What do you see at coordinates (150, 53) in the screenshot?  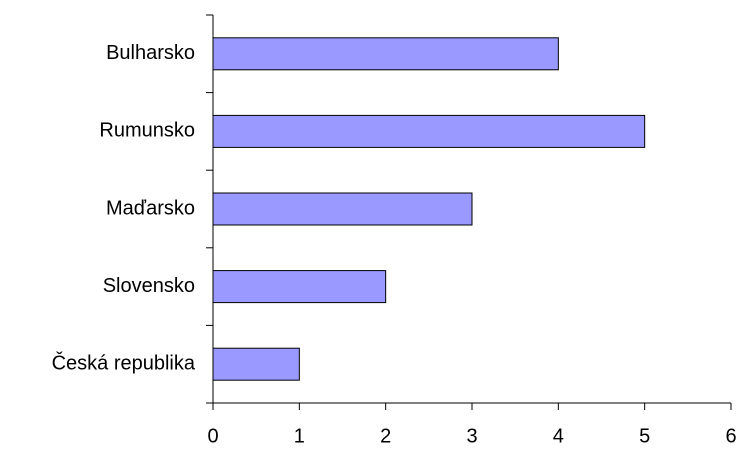 I see `y-tick-label: Bulharsko` at bounding box center [150, 53].